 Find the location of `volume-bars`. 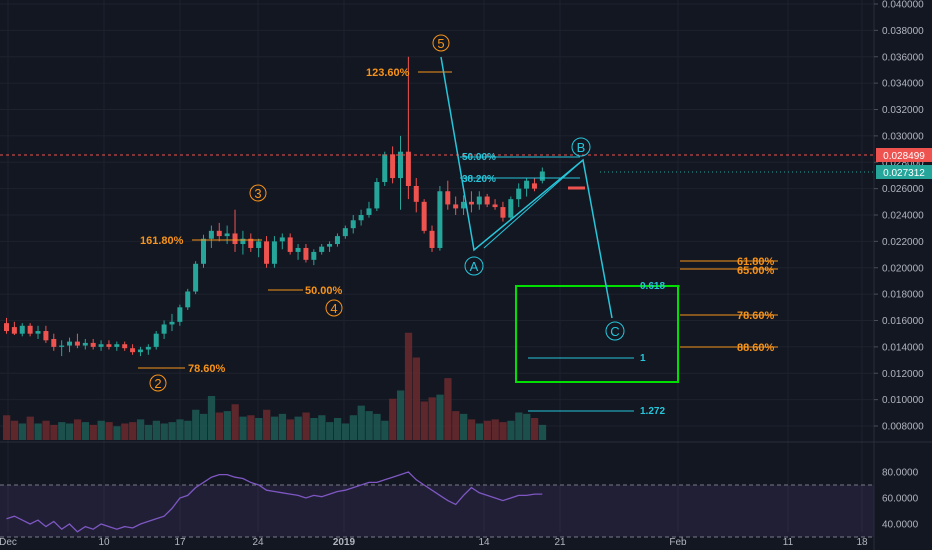

volume-bars is located at coordinates (275, 386).